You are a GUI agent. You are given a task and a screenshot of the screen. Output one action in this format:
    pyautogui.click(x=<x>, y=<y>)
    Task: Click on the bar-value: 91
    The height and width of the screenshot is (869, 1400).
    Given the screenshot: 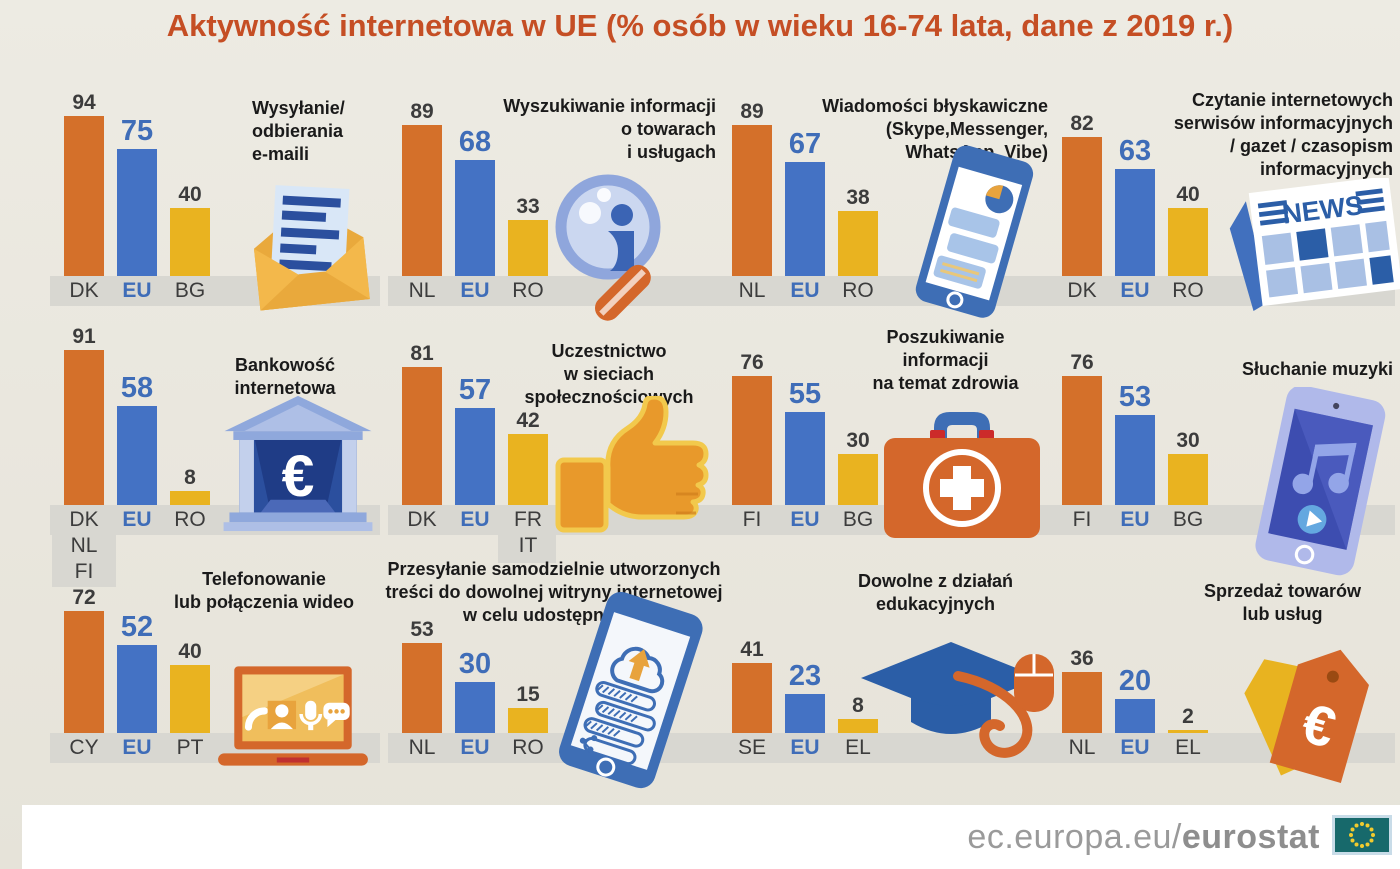 What is the action you would take?
    pyautogui.click(x=84, y=337)
    